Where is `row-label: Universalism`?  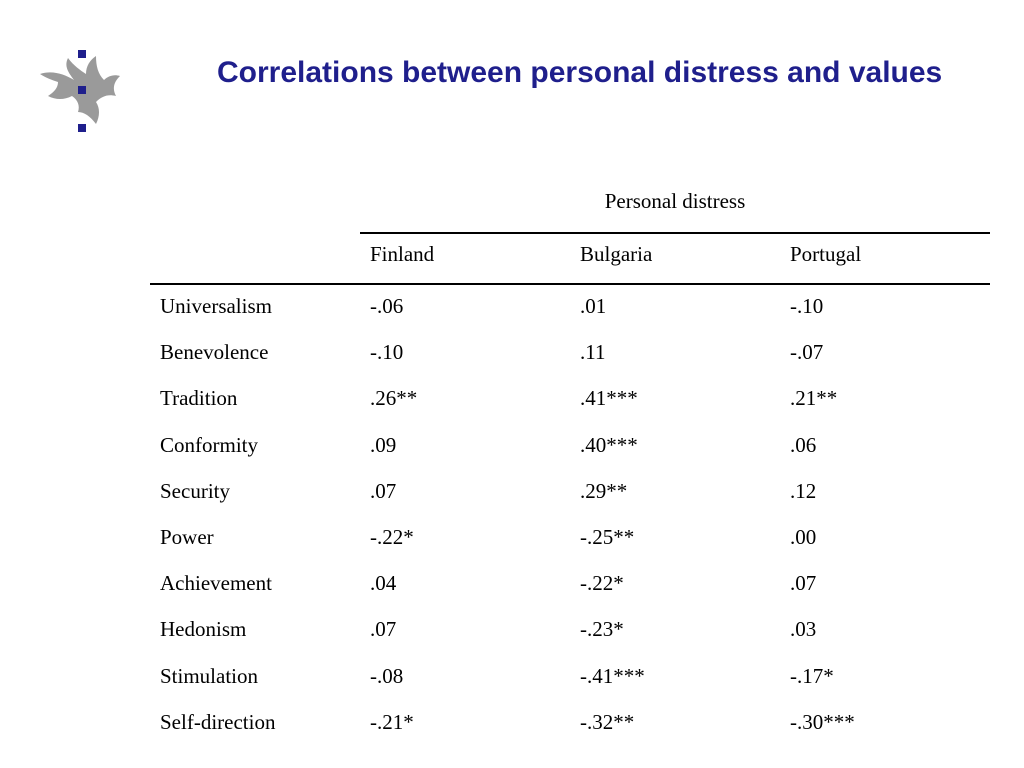
row-label: Universalism is located at coordinates (216, 306).